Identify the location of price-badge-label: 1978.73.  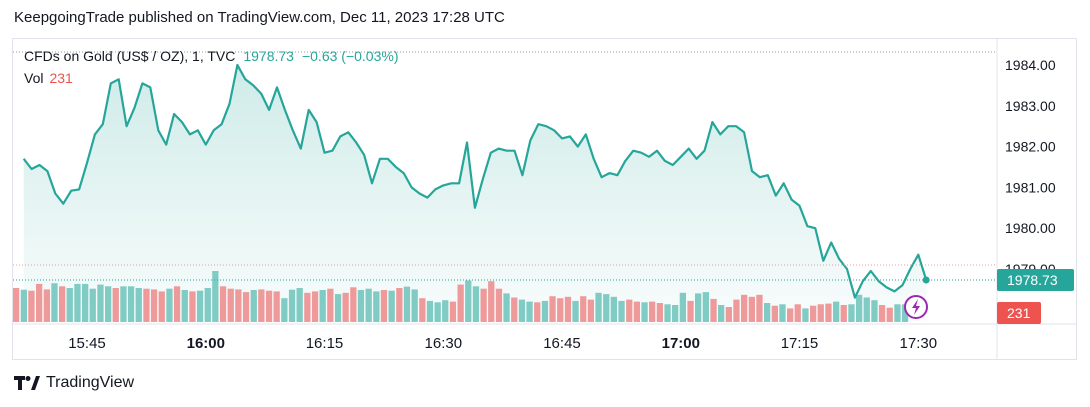
(1032, 280).